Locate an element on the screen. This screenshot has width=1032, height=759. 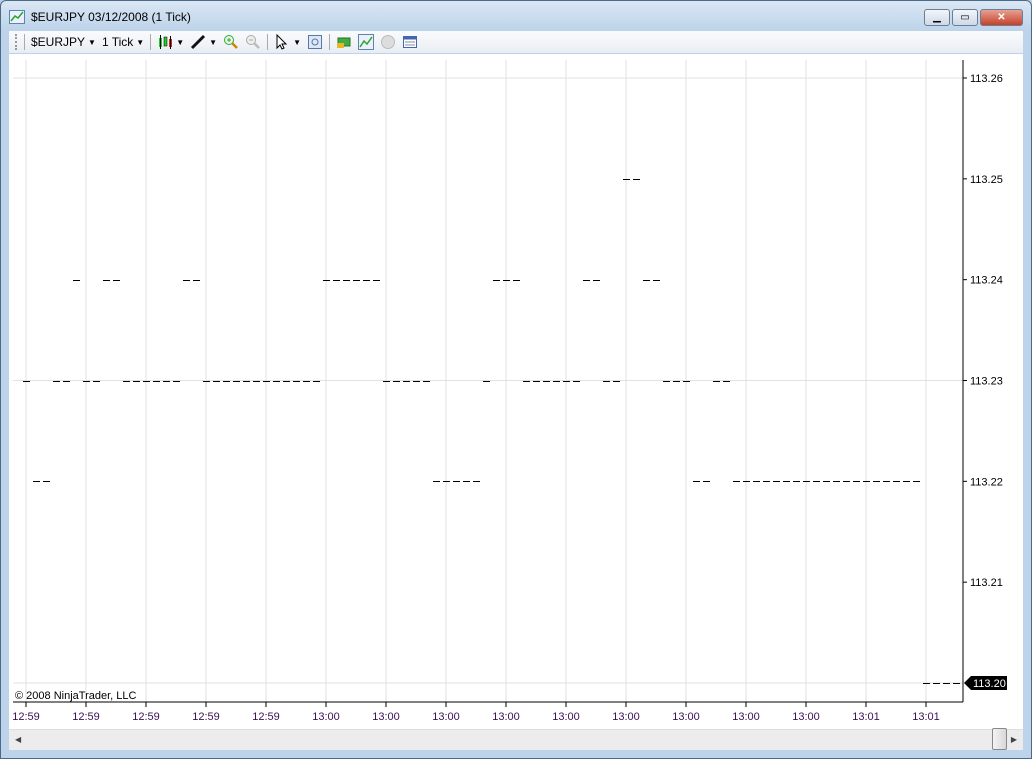
last-price-marker: 113.20 is located at coordinates (985, 683).